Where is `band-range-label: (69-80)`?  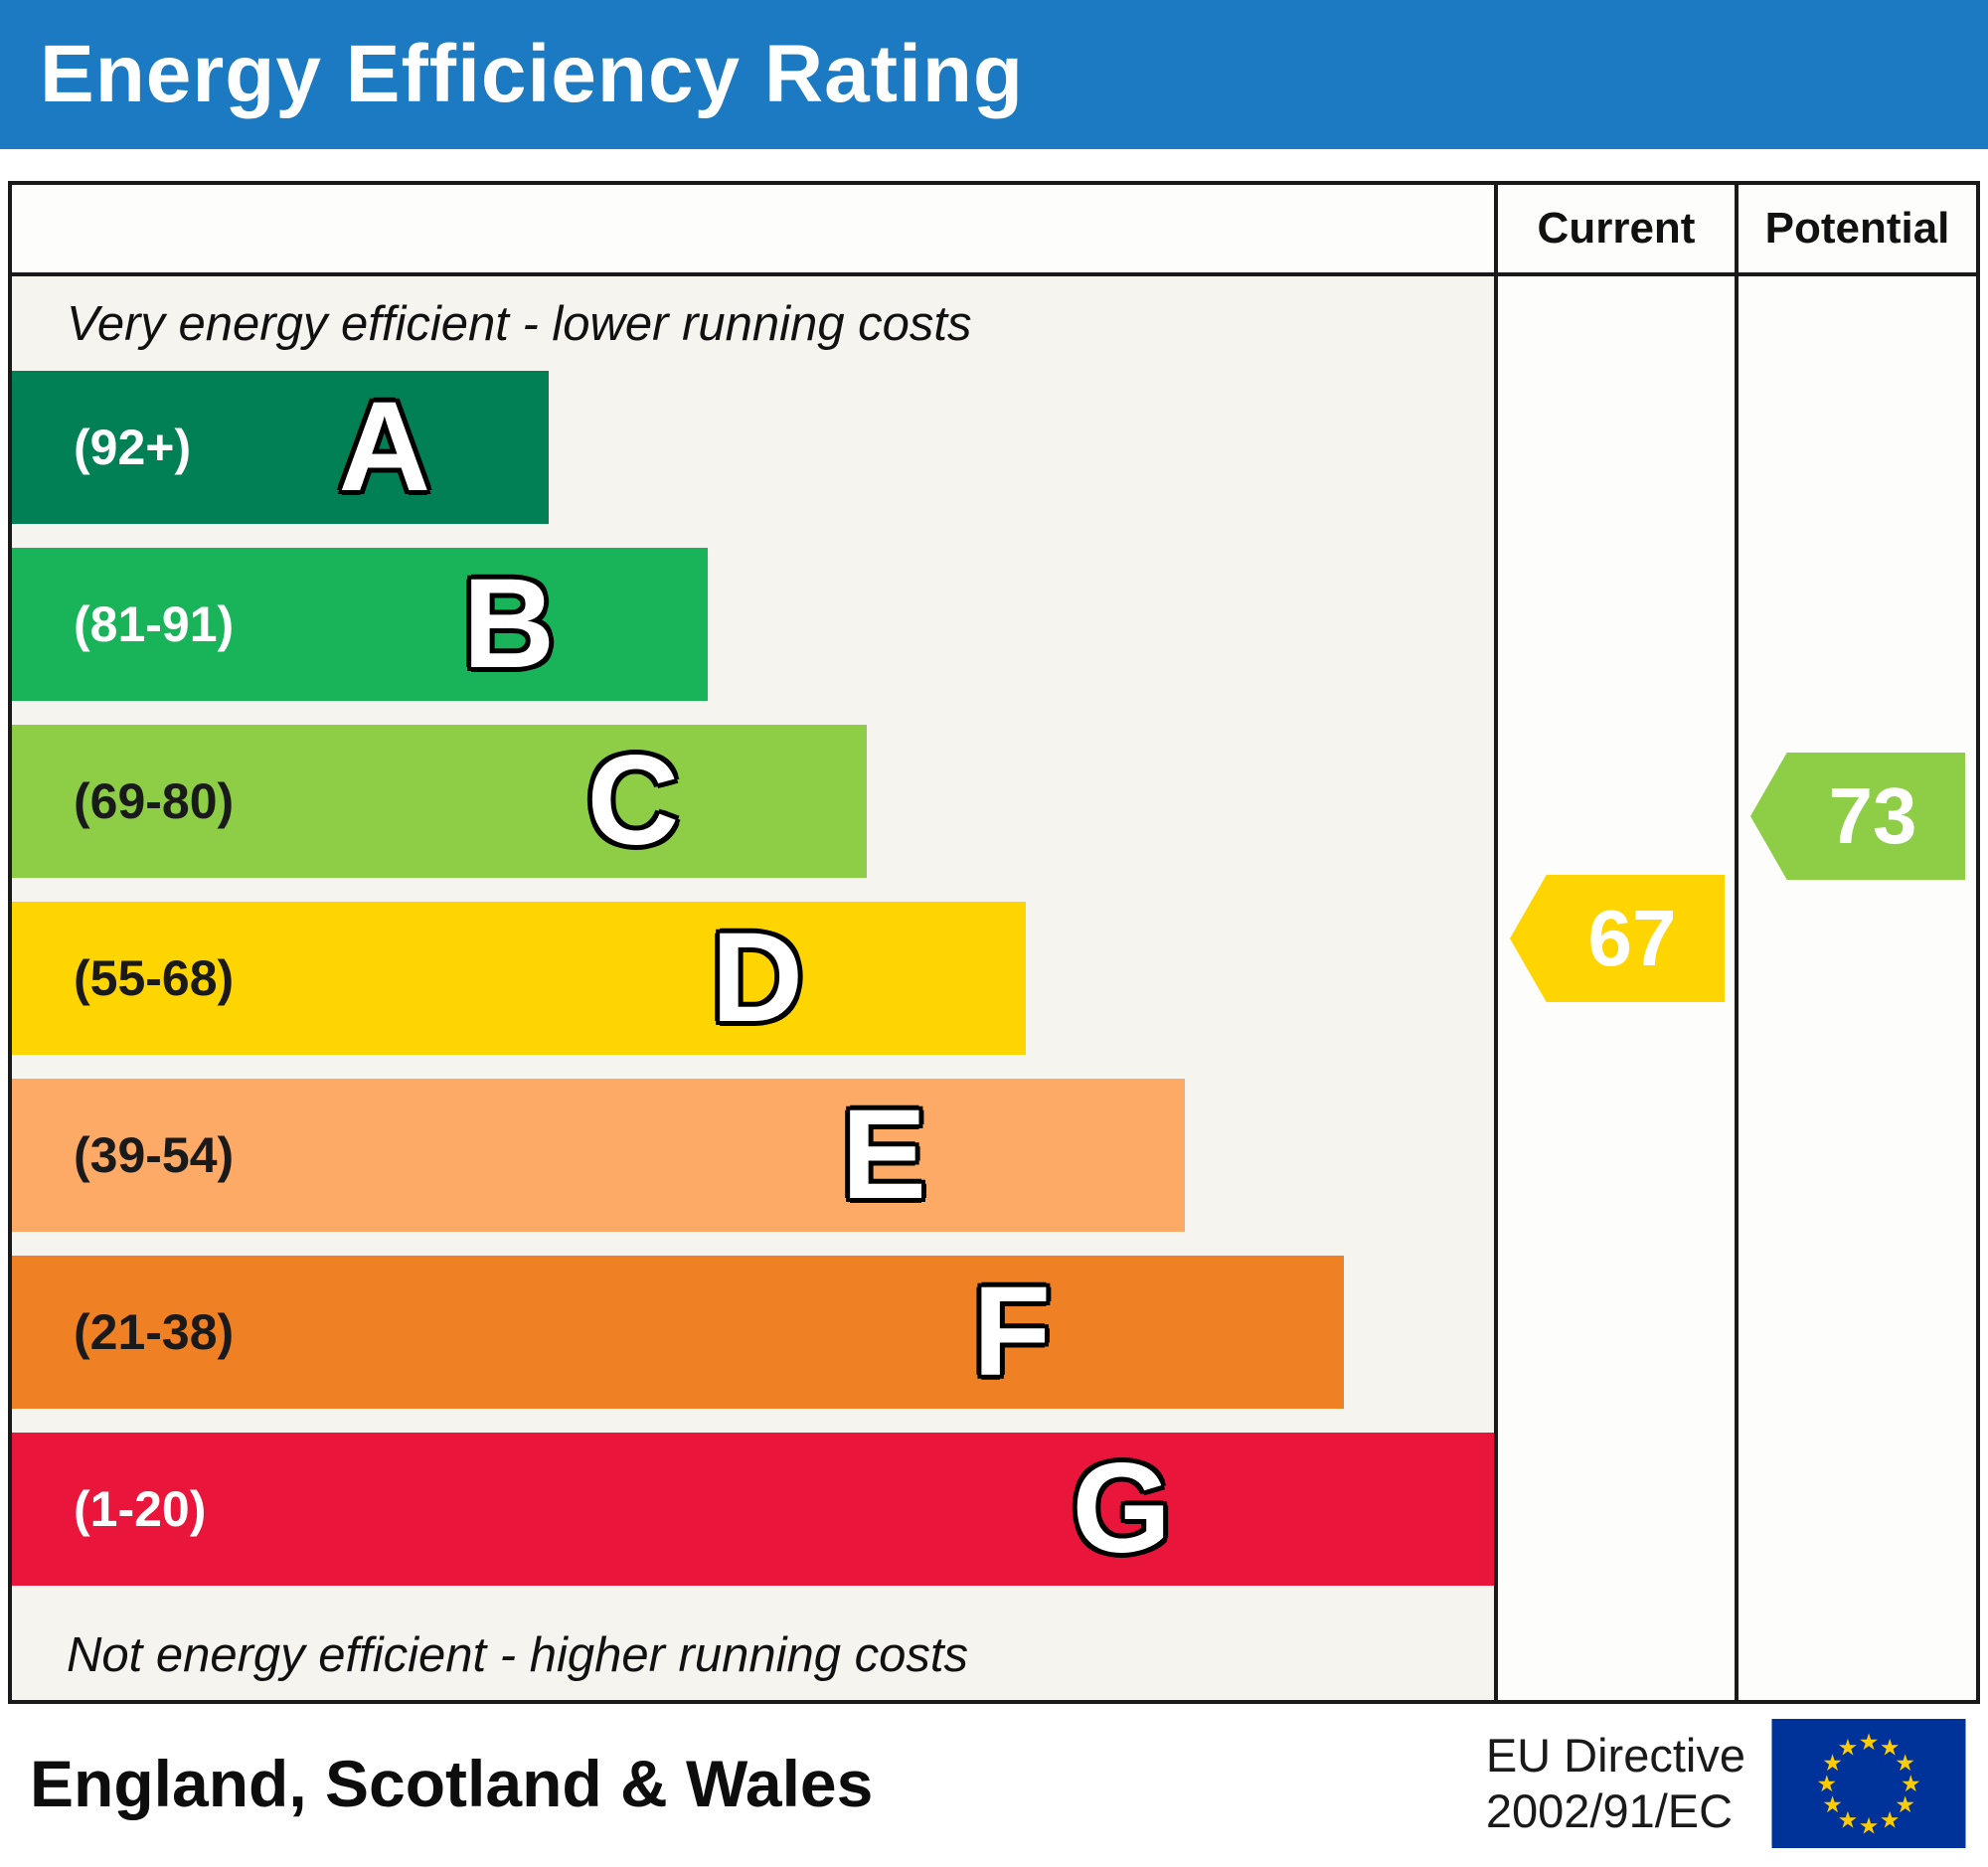
band-range-label: (69-80) is located at coordinates (154, 801).